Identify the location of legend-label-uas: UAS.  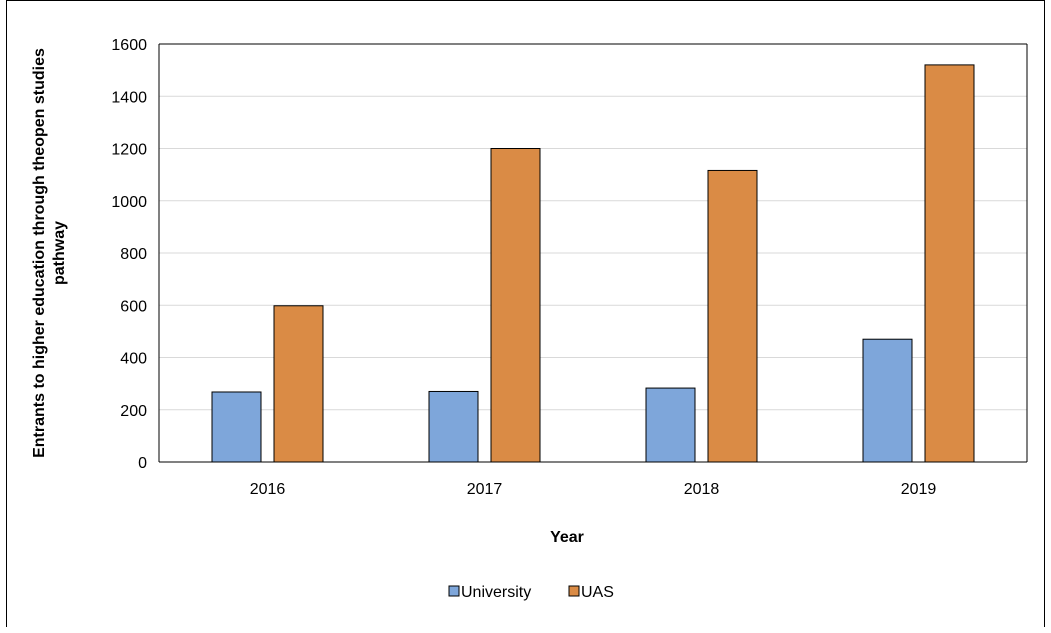
(597, 592).